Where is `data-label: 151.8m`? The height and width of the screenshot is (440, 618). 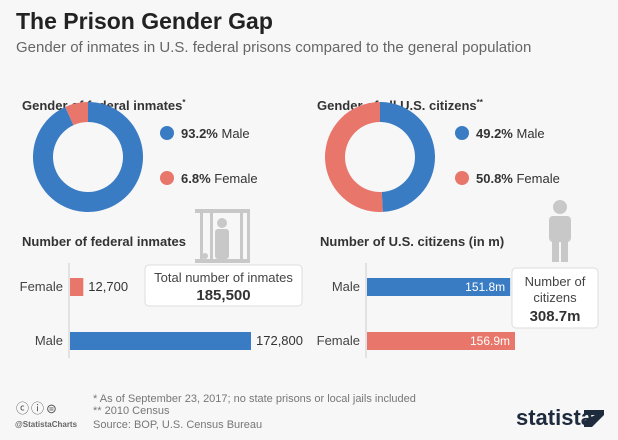
data-label: 151.8m is located at coordinates (485, 287).